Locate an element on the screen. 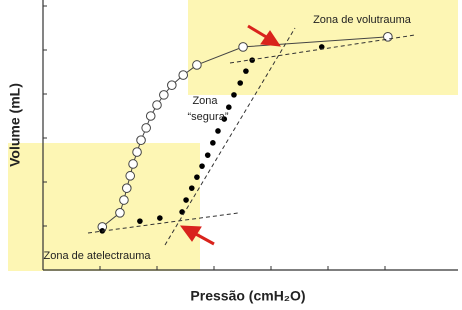  annotation: “segura” is located at coordinates (208, 117).